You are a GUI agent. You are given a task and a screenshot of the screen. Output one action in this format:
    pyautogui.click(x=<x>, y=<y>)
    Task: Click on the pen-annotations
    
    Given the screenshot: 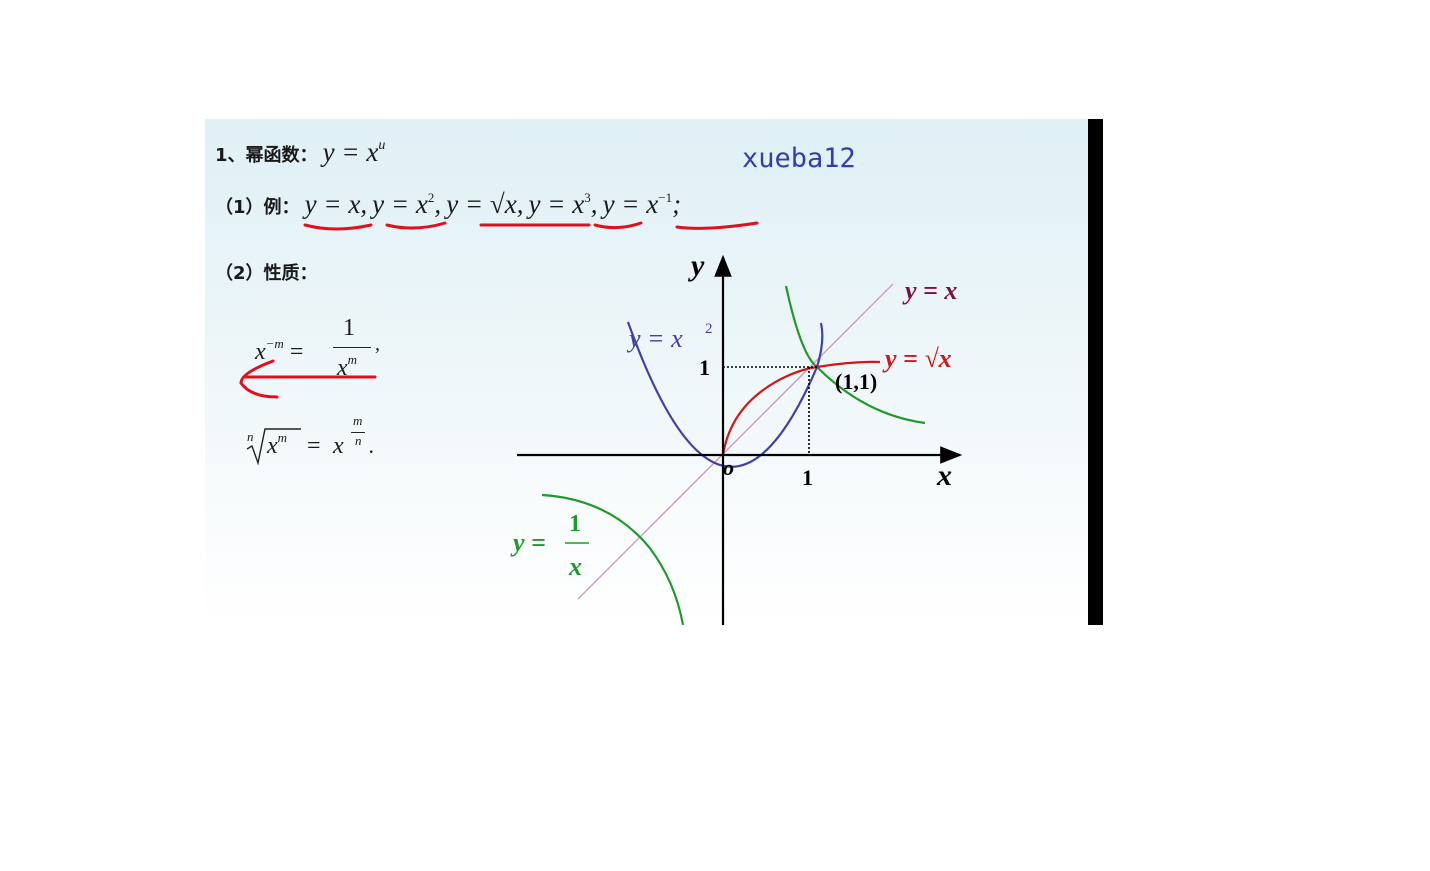 What is the action you would take?
    pyautogui.click(x=499, y=310)
    